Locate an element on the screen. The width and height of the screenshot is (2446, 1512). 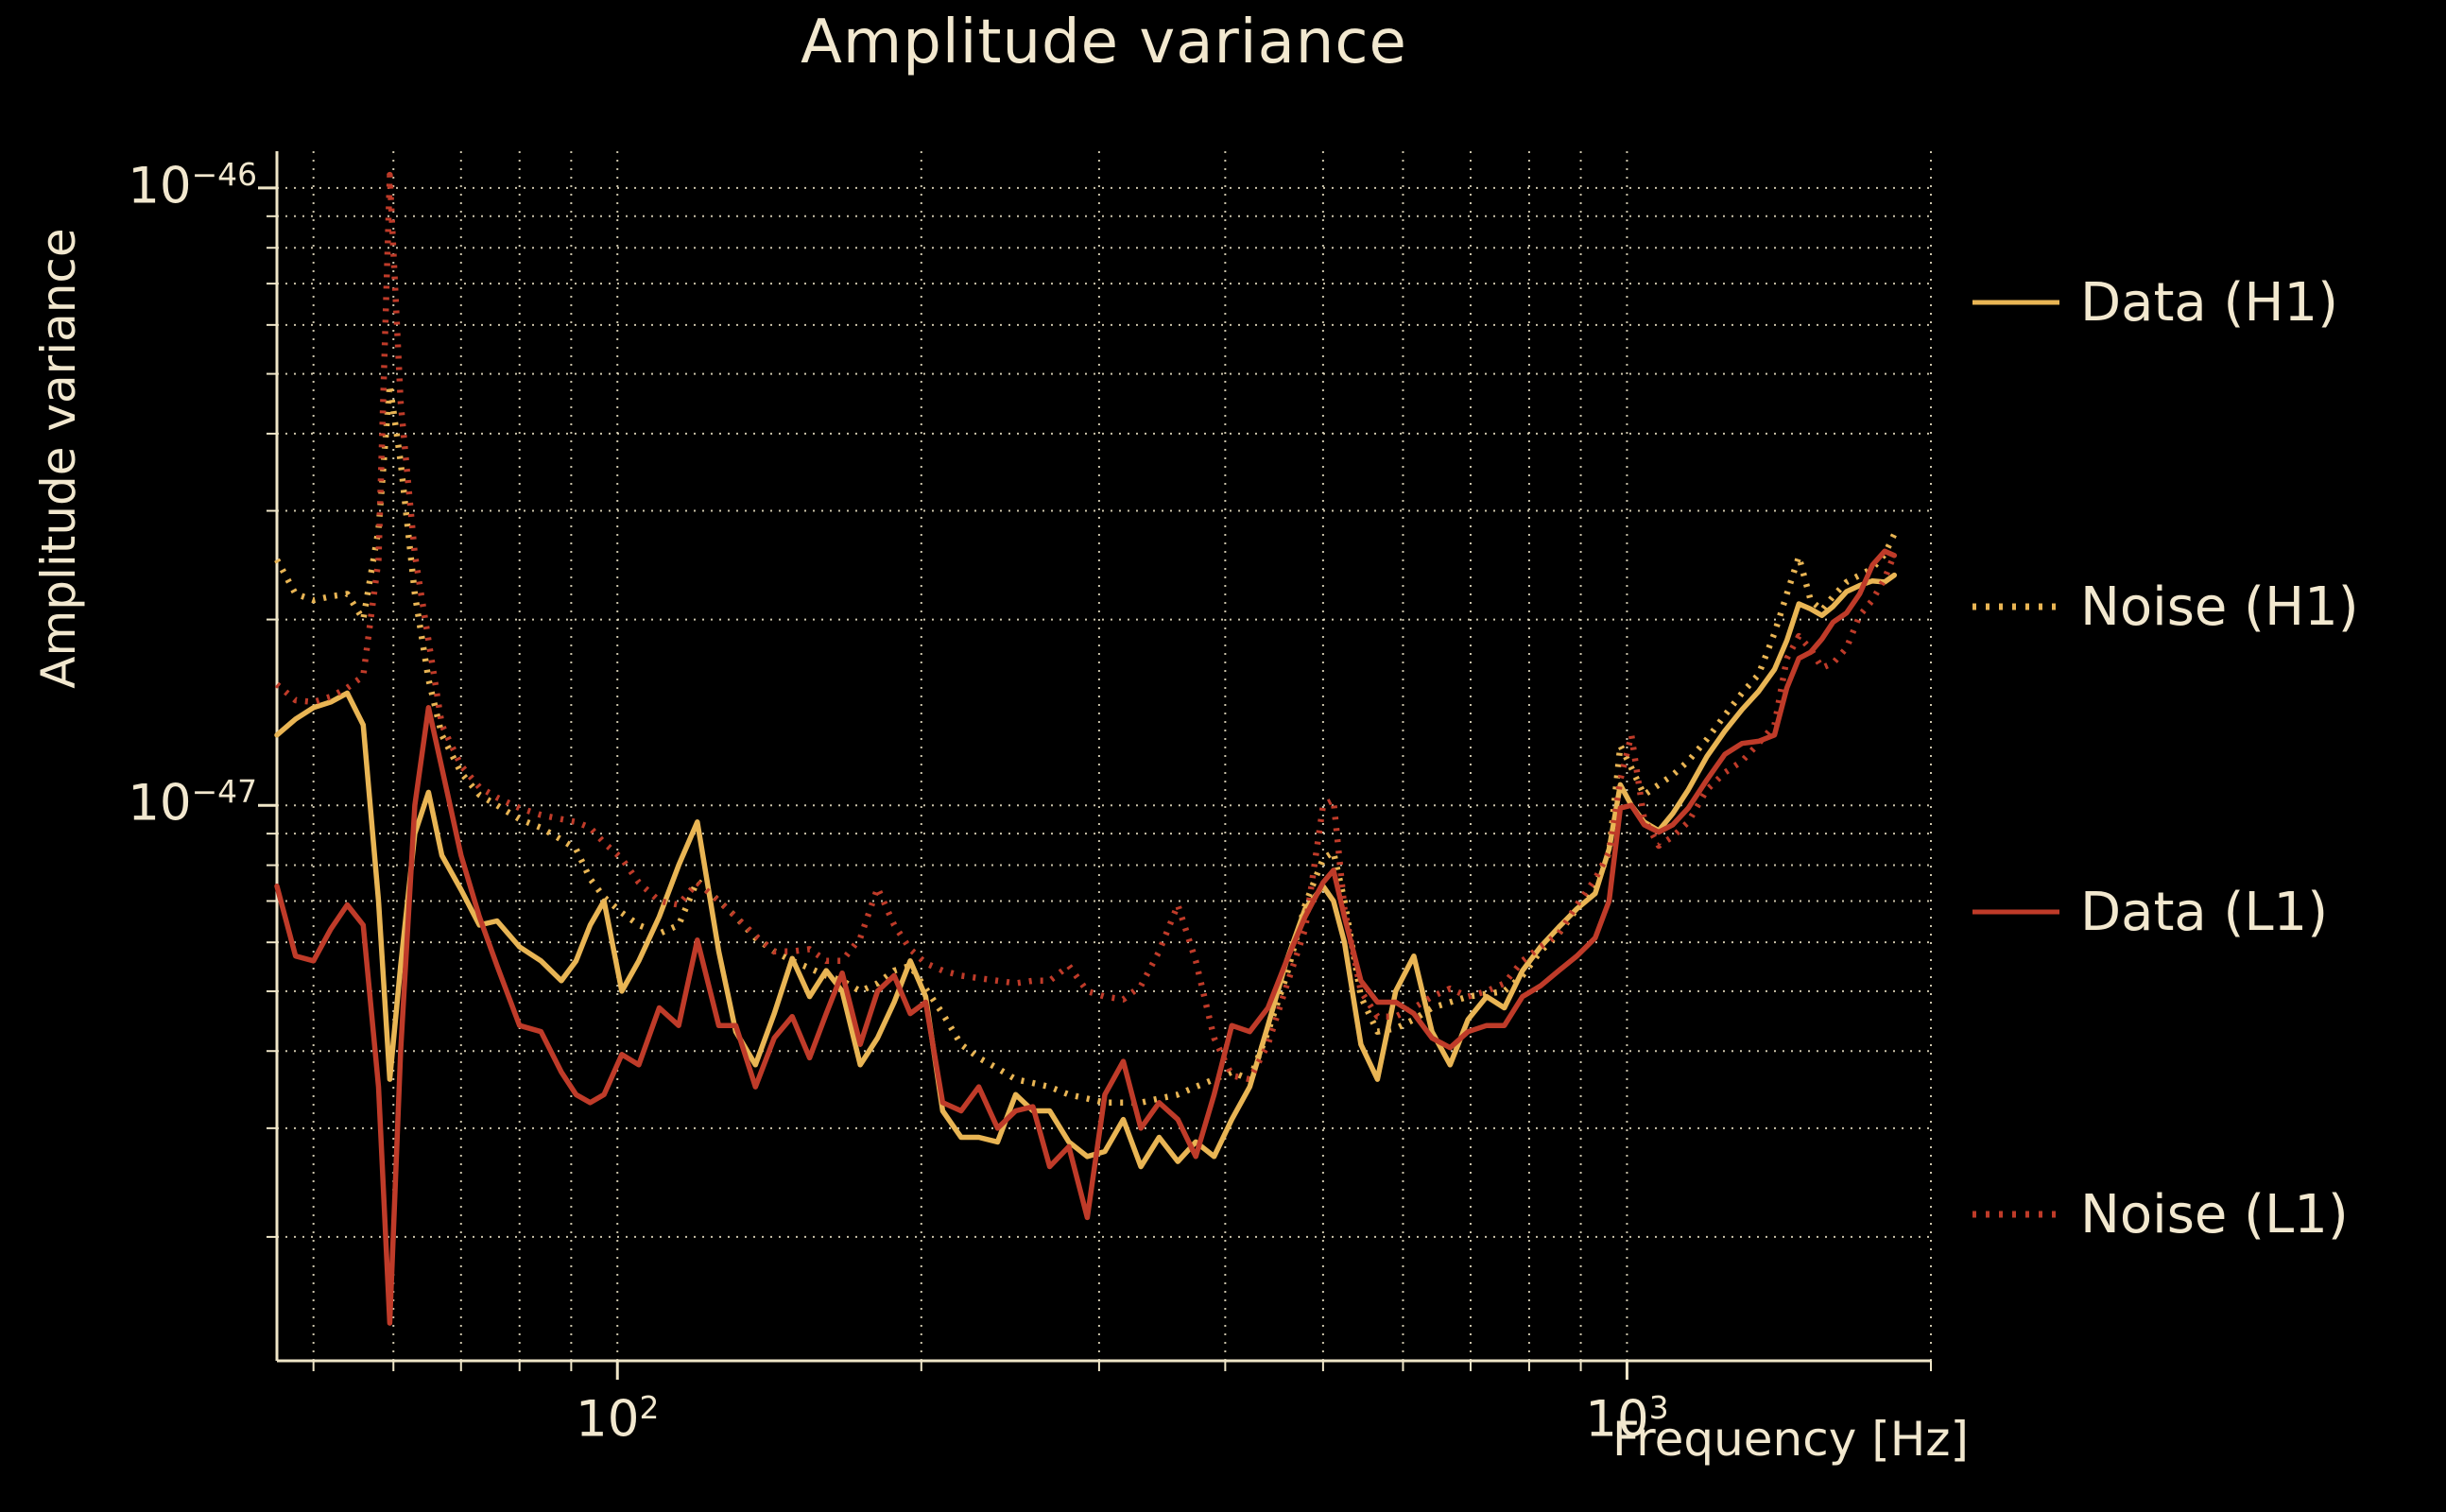
legend-label: Data (H1) is located at coordinates (2209, 302).